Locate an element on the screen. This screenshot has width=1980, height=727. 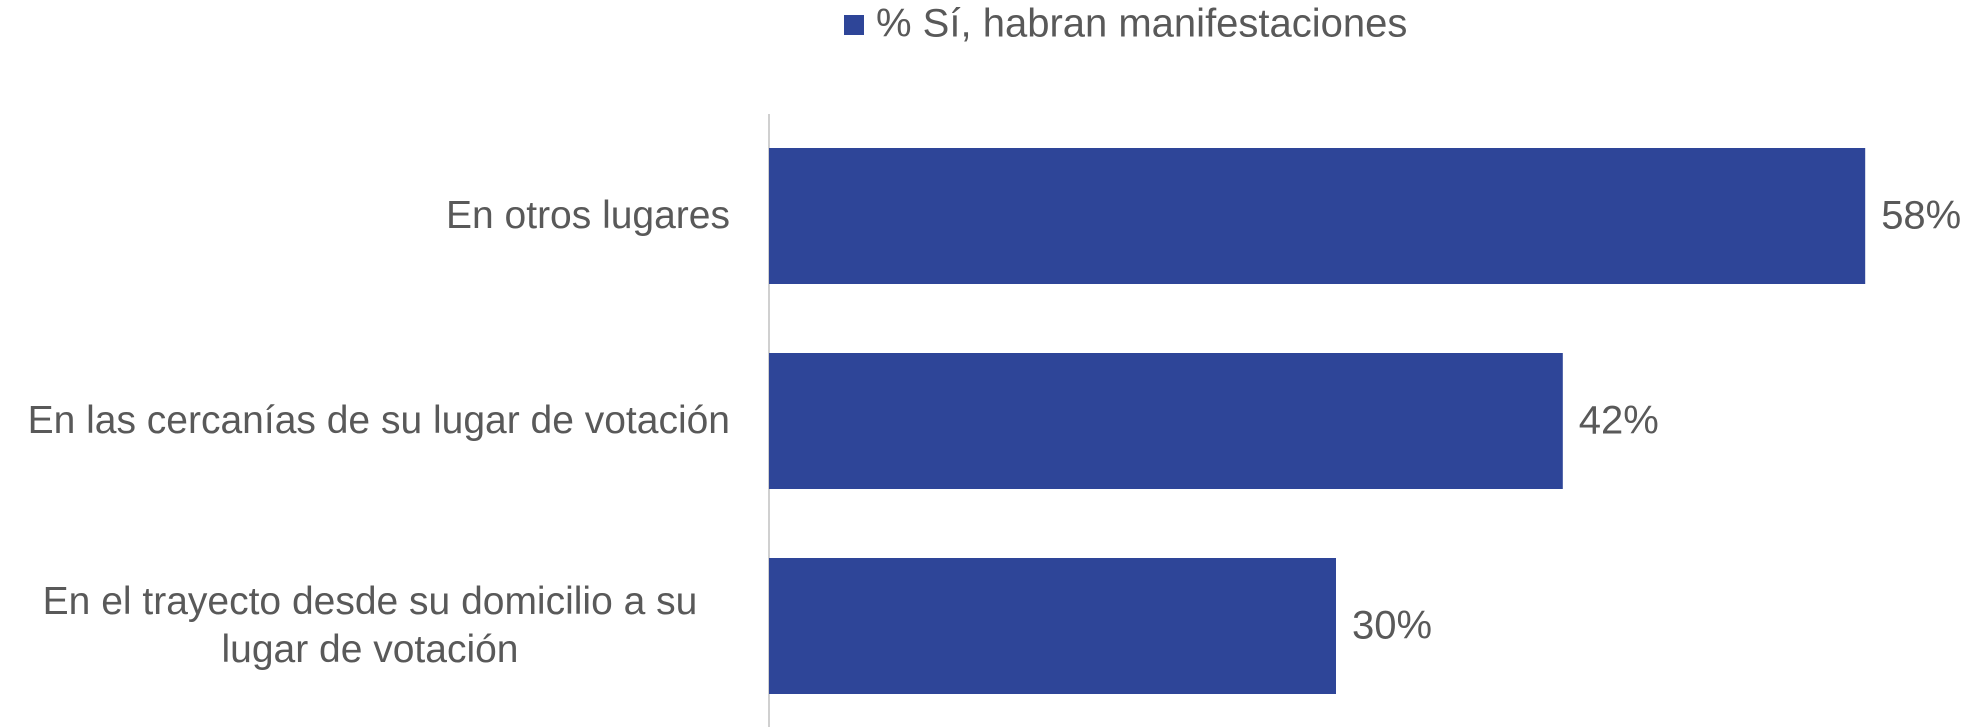
value-label: 30% is located at coordinates (1392, 626).